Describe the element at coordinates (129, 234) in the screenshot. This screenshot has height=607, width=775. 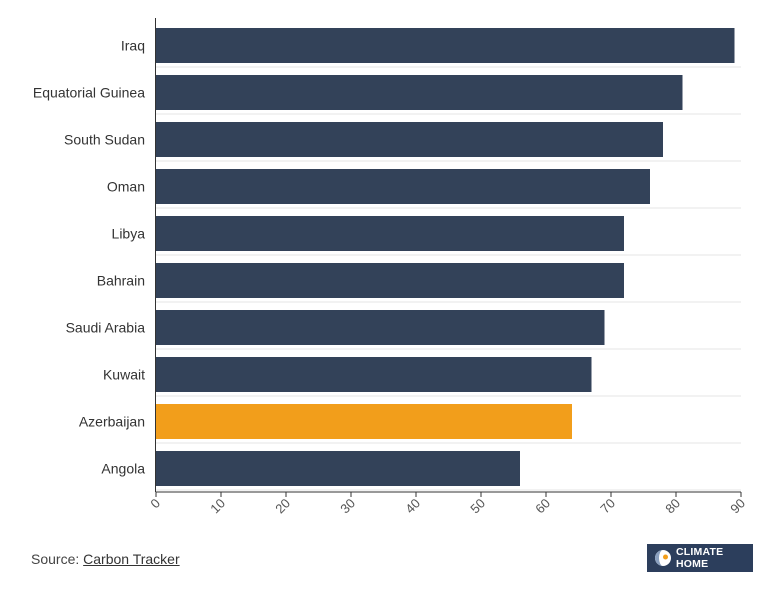
I see `category-label: Libya` at that location.